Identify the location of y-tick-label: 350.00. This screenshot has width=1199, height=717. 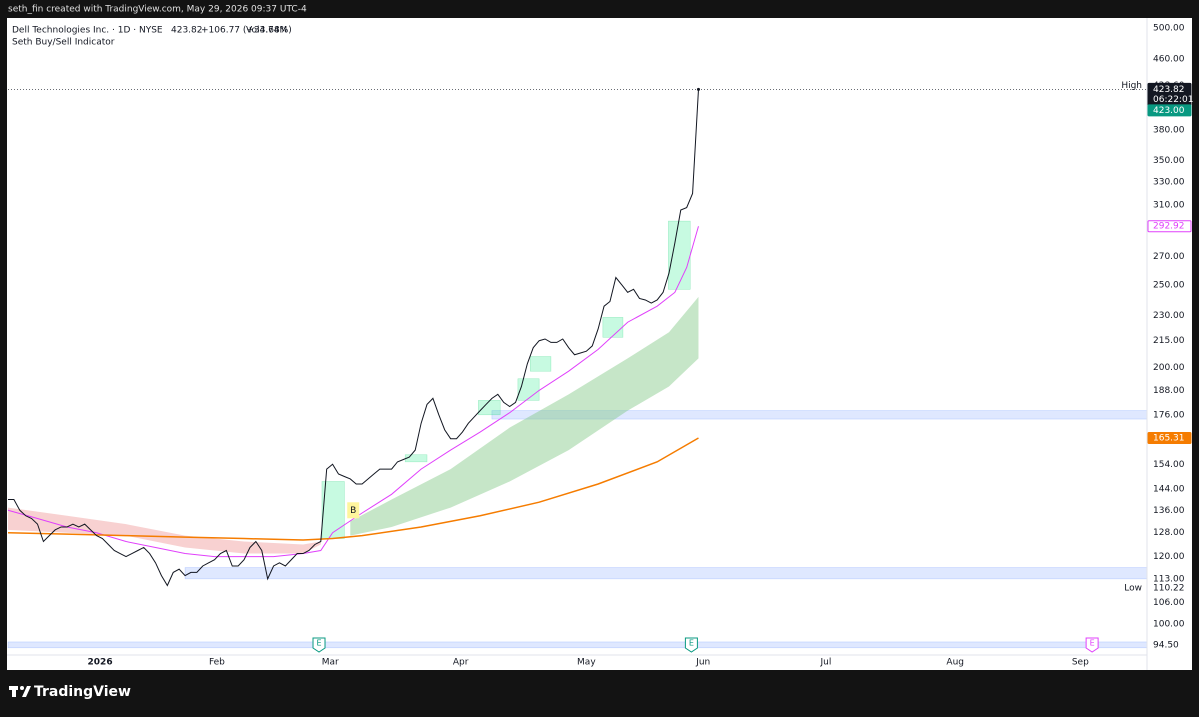
(1169, 161).